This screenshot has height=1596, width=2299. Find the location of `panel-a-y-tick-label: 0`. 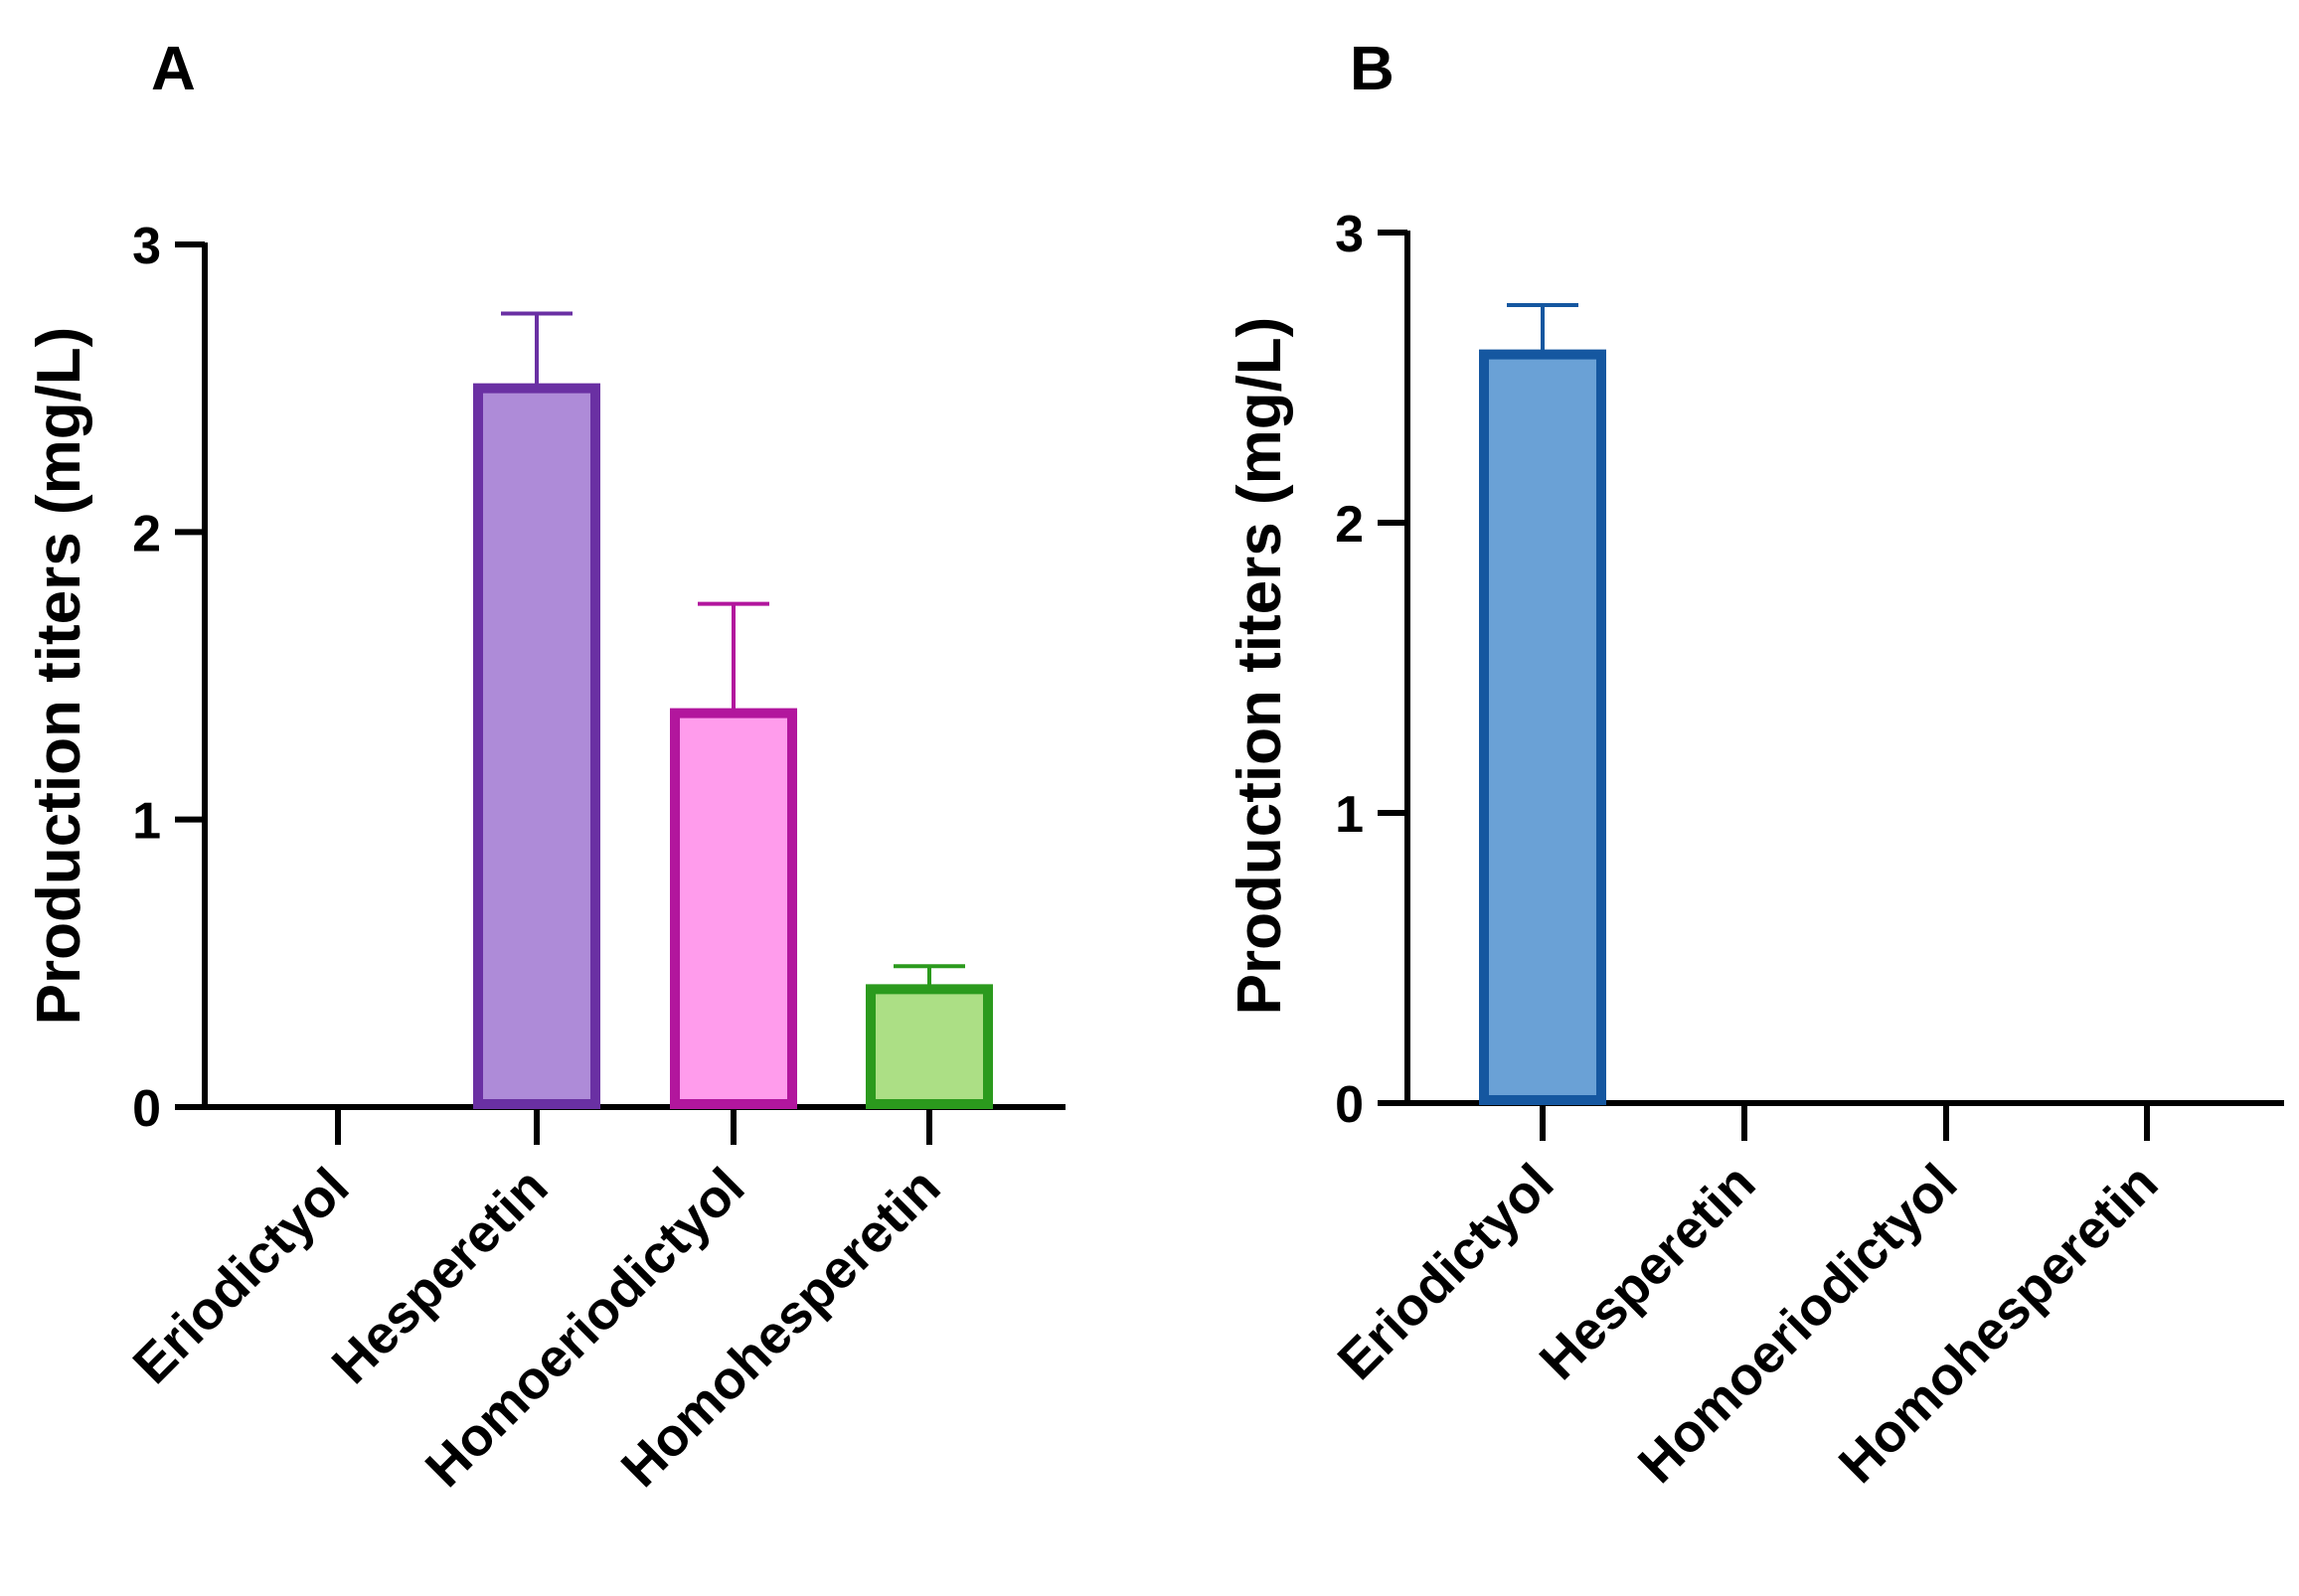

panel-a-y-tick-label: 0 is located at coordinates (146, 1109).